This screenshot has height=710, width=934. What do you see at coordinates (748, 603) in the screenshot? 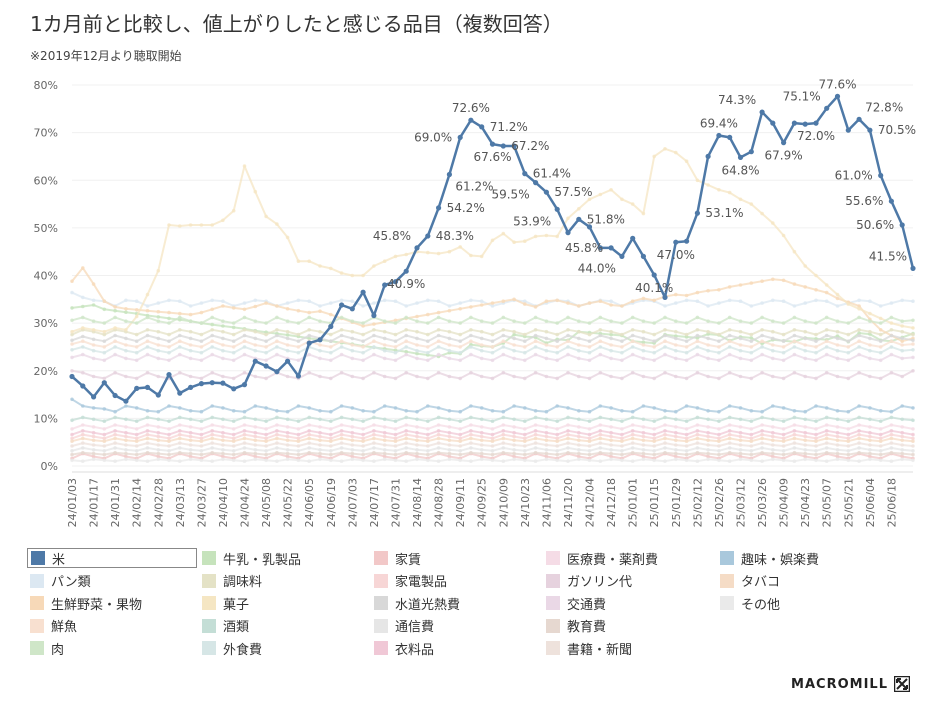
I see `legend-item: その他` at bounding box center [748, 603].